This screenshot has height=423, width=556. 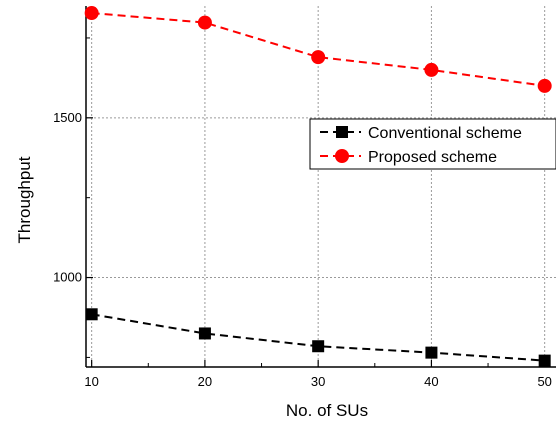 I want to click on legend: Conventional scheme Proposed scheme, so click(x=432, y=144).